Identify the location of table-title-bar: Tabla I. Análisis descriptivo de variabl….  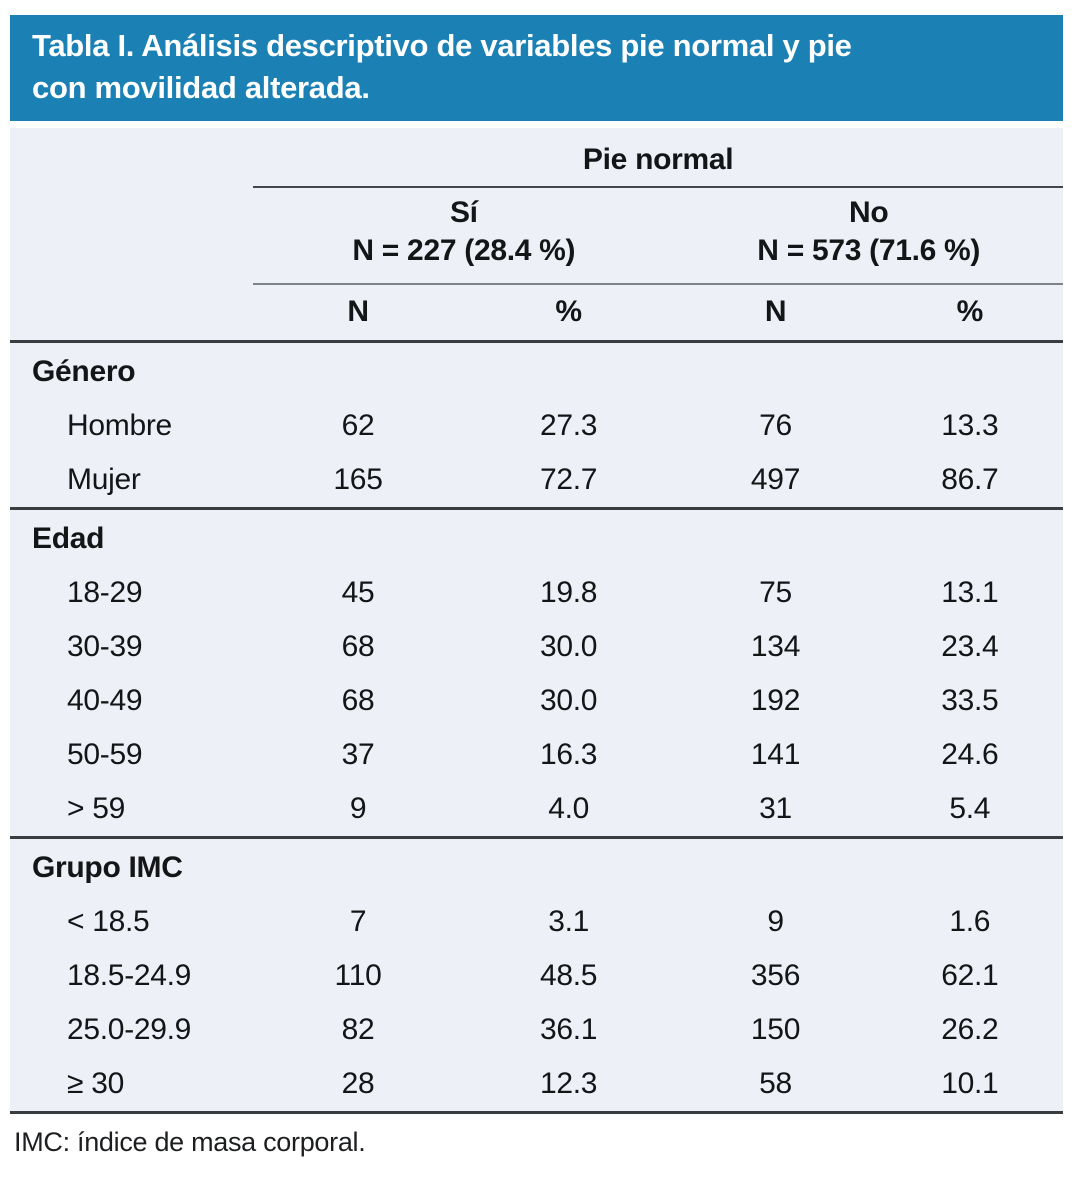
(536, 68).